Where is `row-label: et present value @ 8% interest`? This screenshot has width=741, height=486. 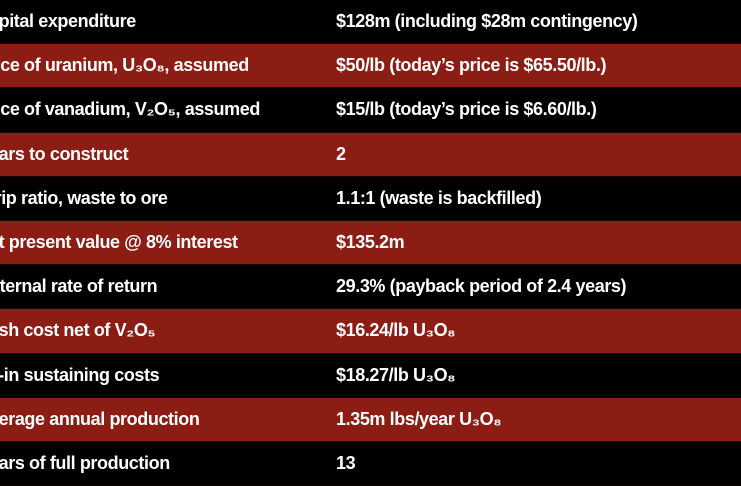
row-label: et present value @ 8% interest is located at coordinates (119, 242).